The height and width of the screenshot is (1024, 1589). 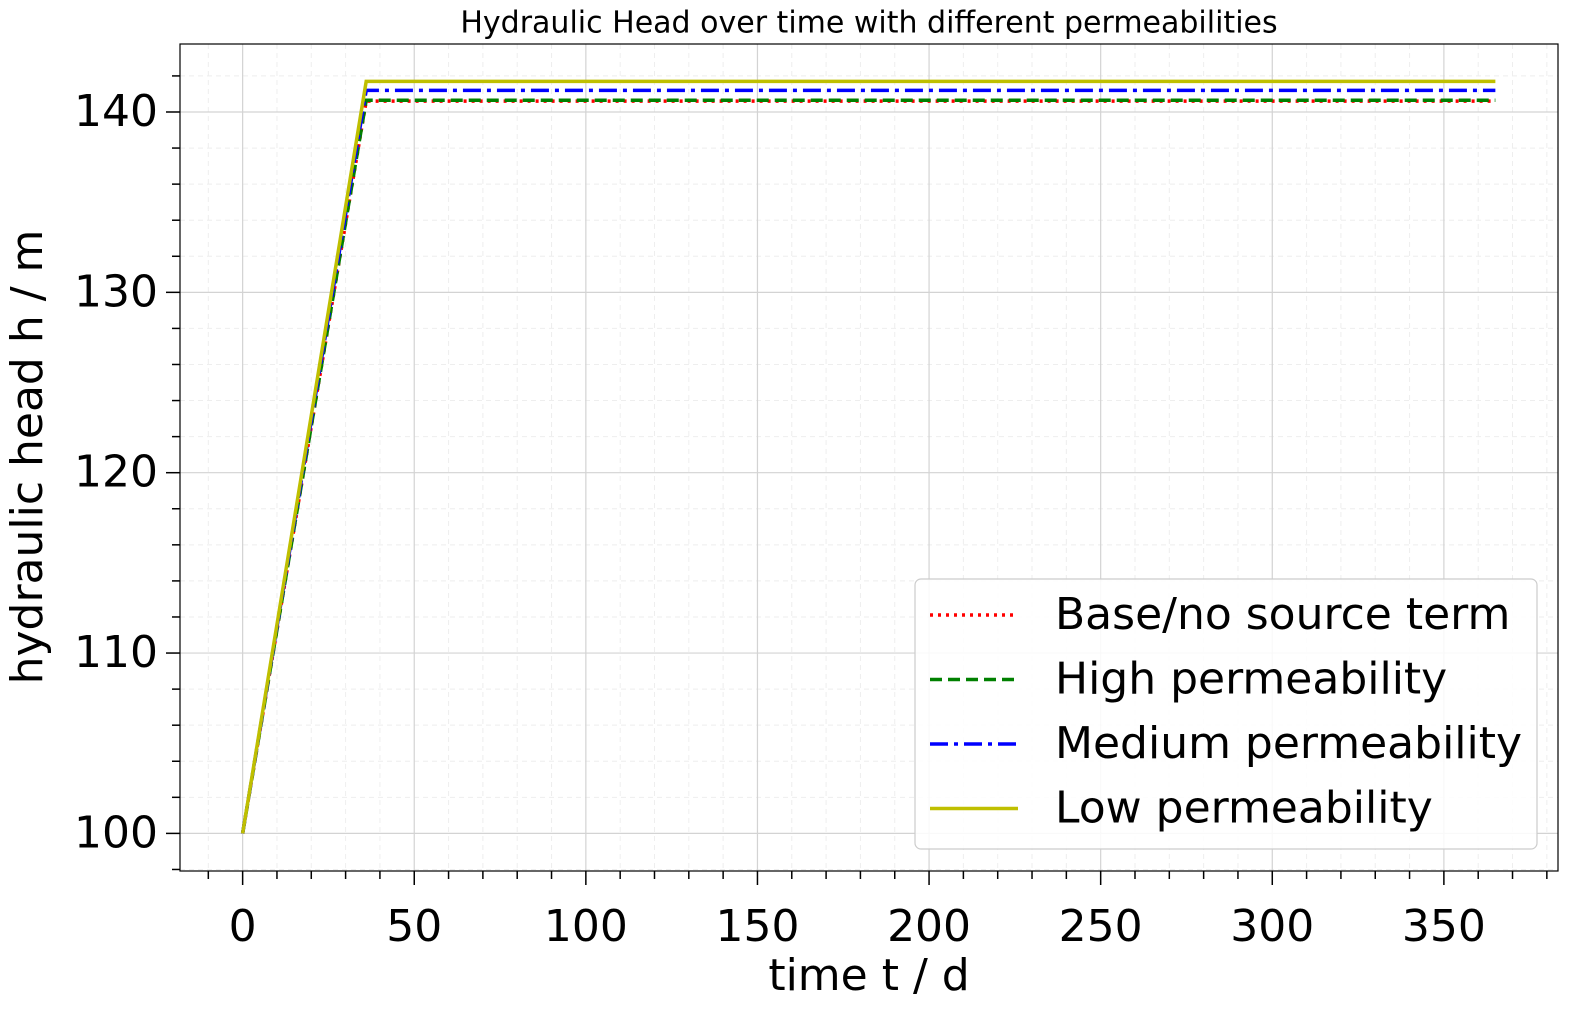 What do you see at coordinates (1444, 926) in the screenshot?
I see `x-tick-label: 350` at bounding box center [1444, 926].